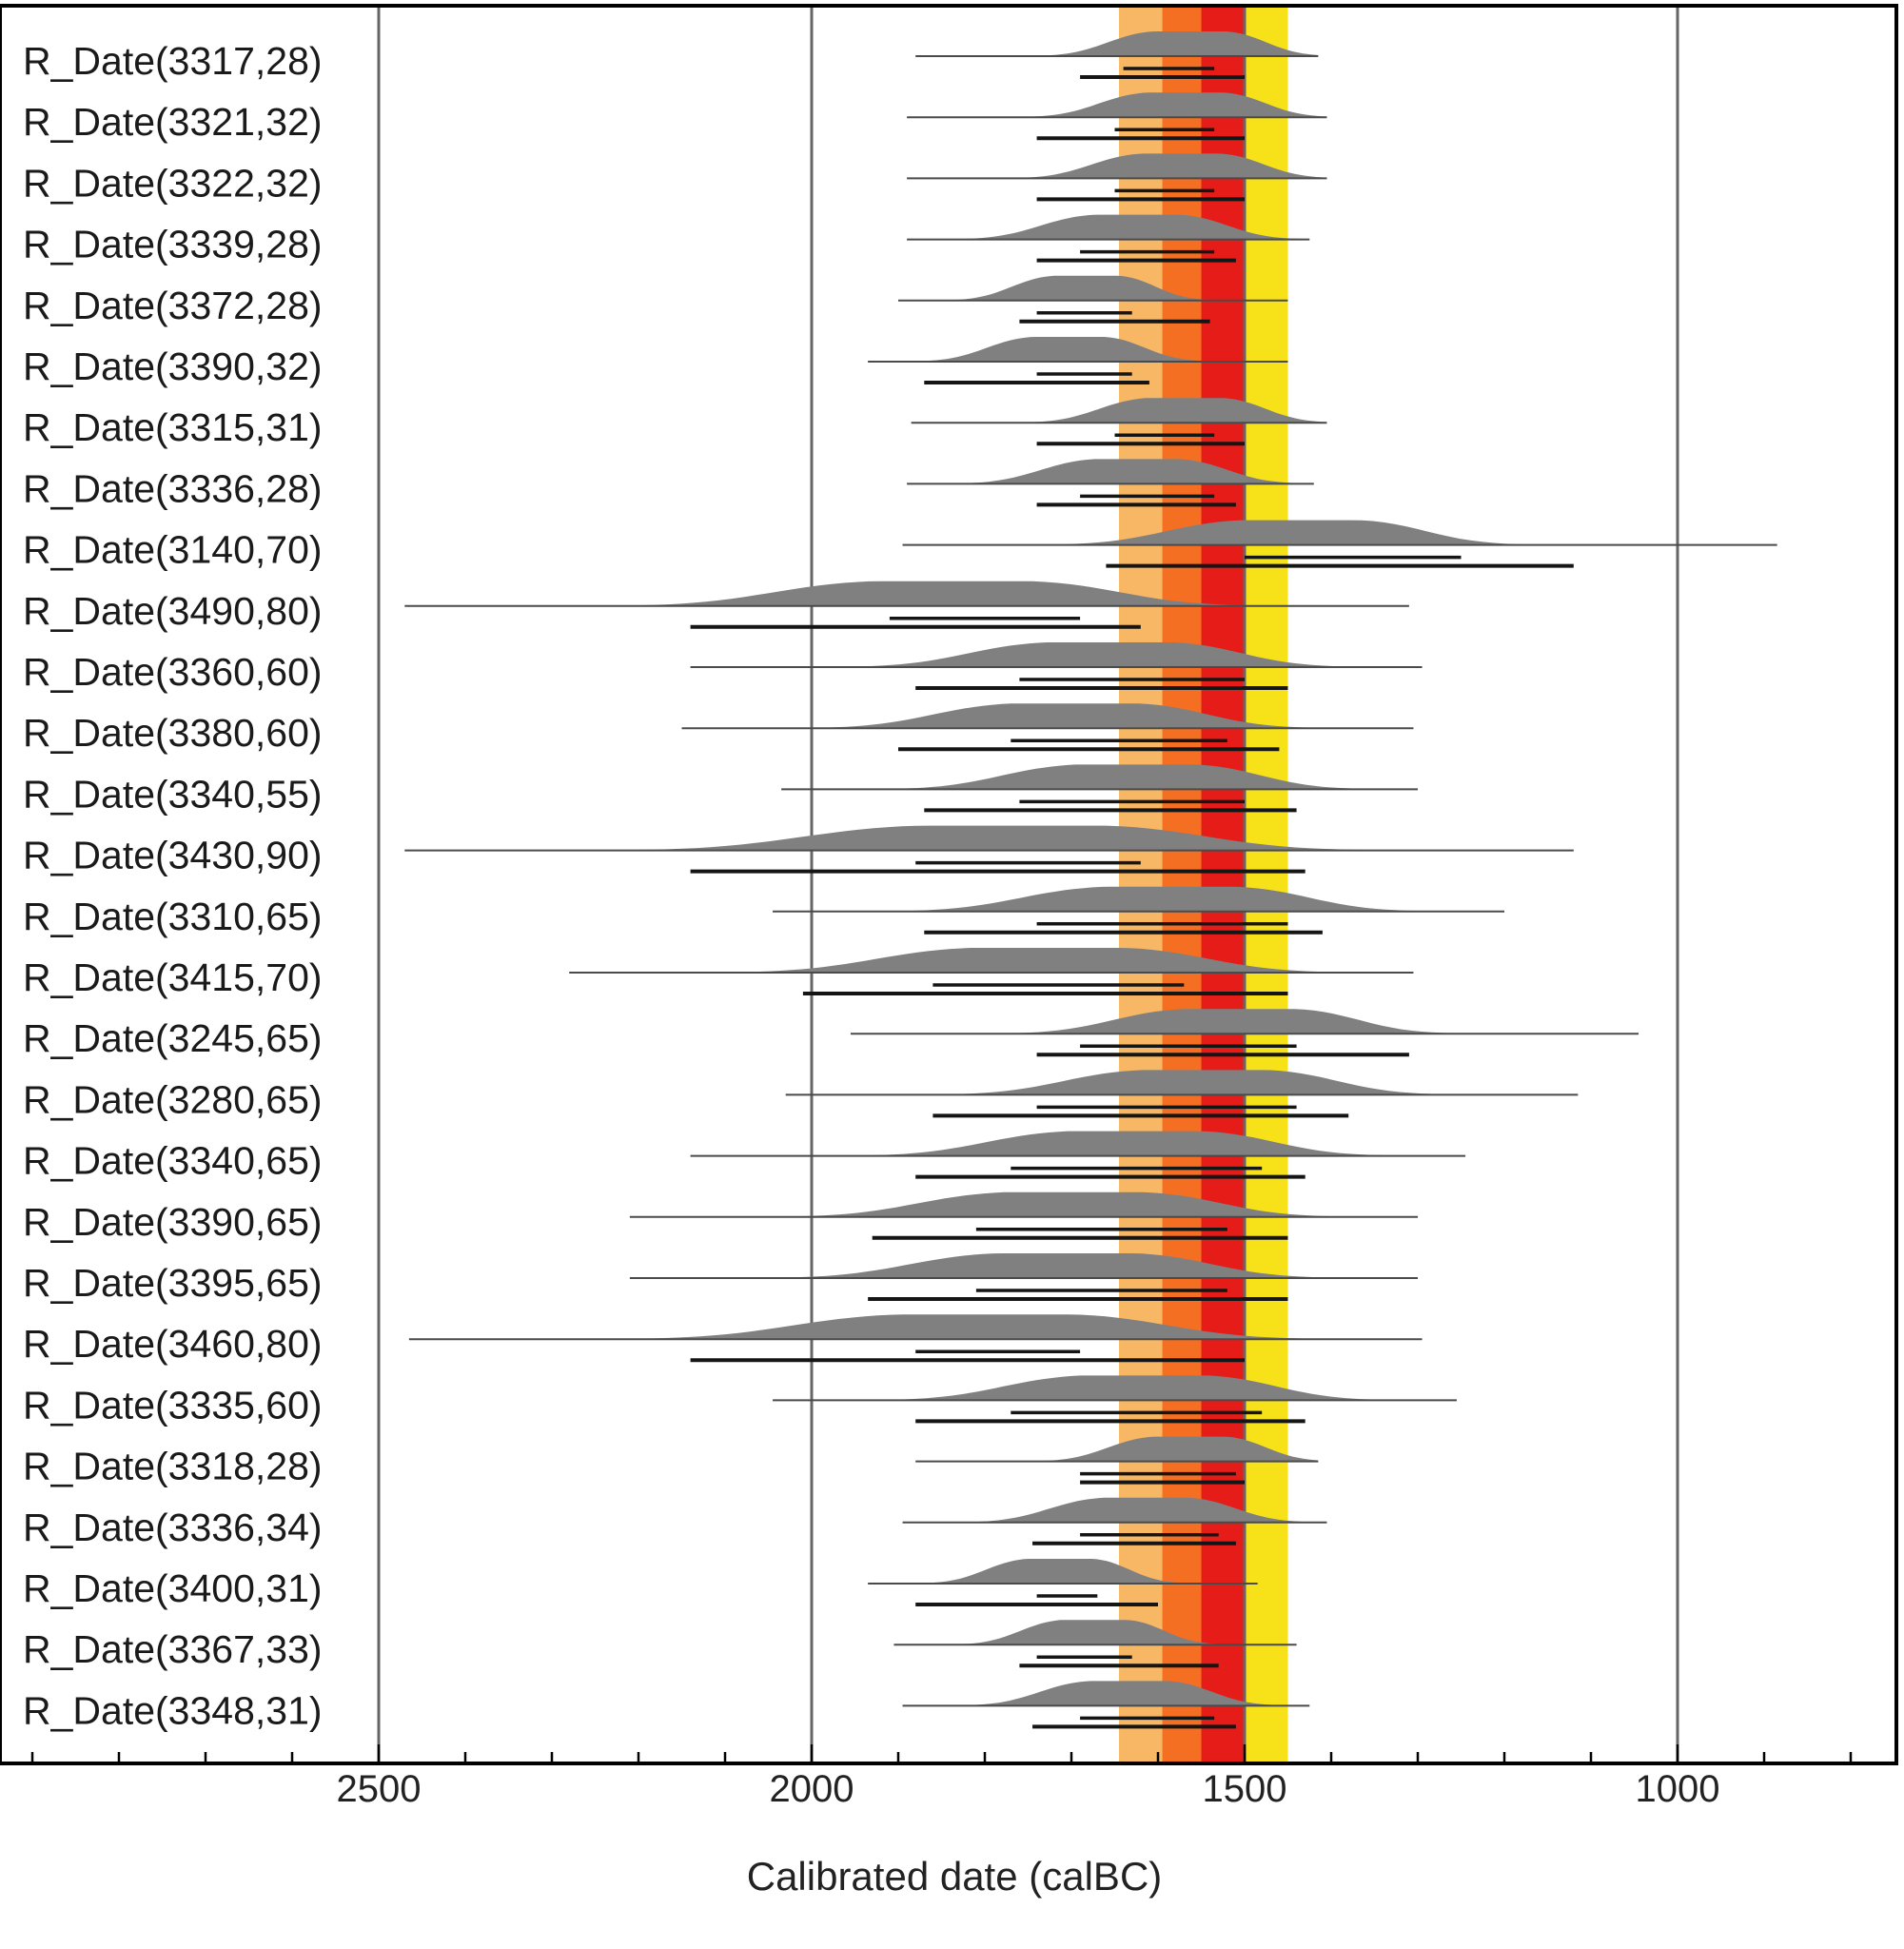 The width and height of the screenshot is (1904, 1949). I want to click on row-label: R_Date(3315,31), so click(173, 427).